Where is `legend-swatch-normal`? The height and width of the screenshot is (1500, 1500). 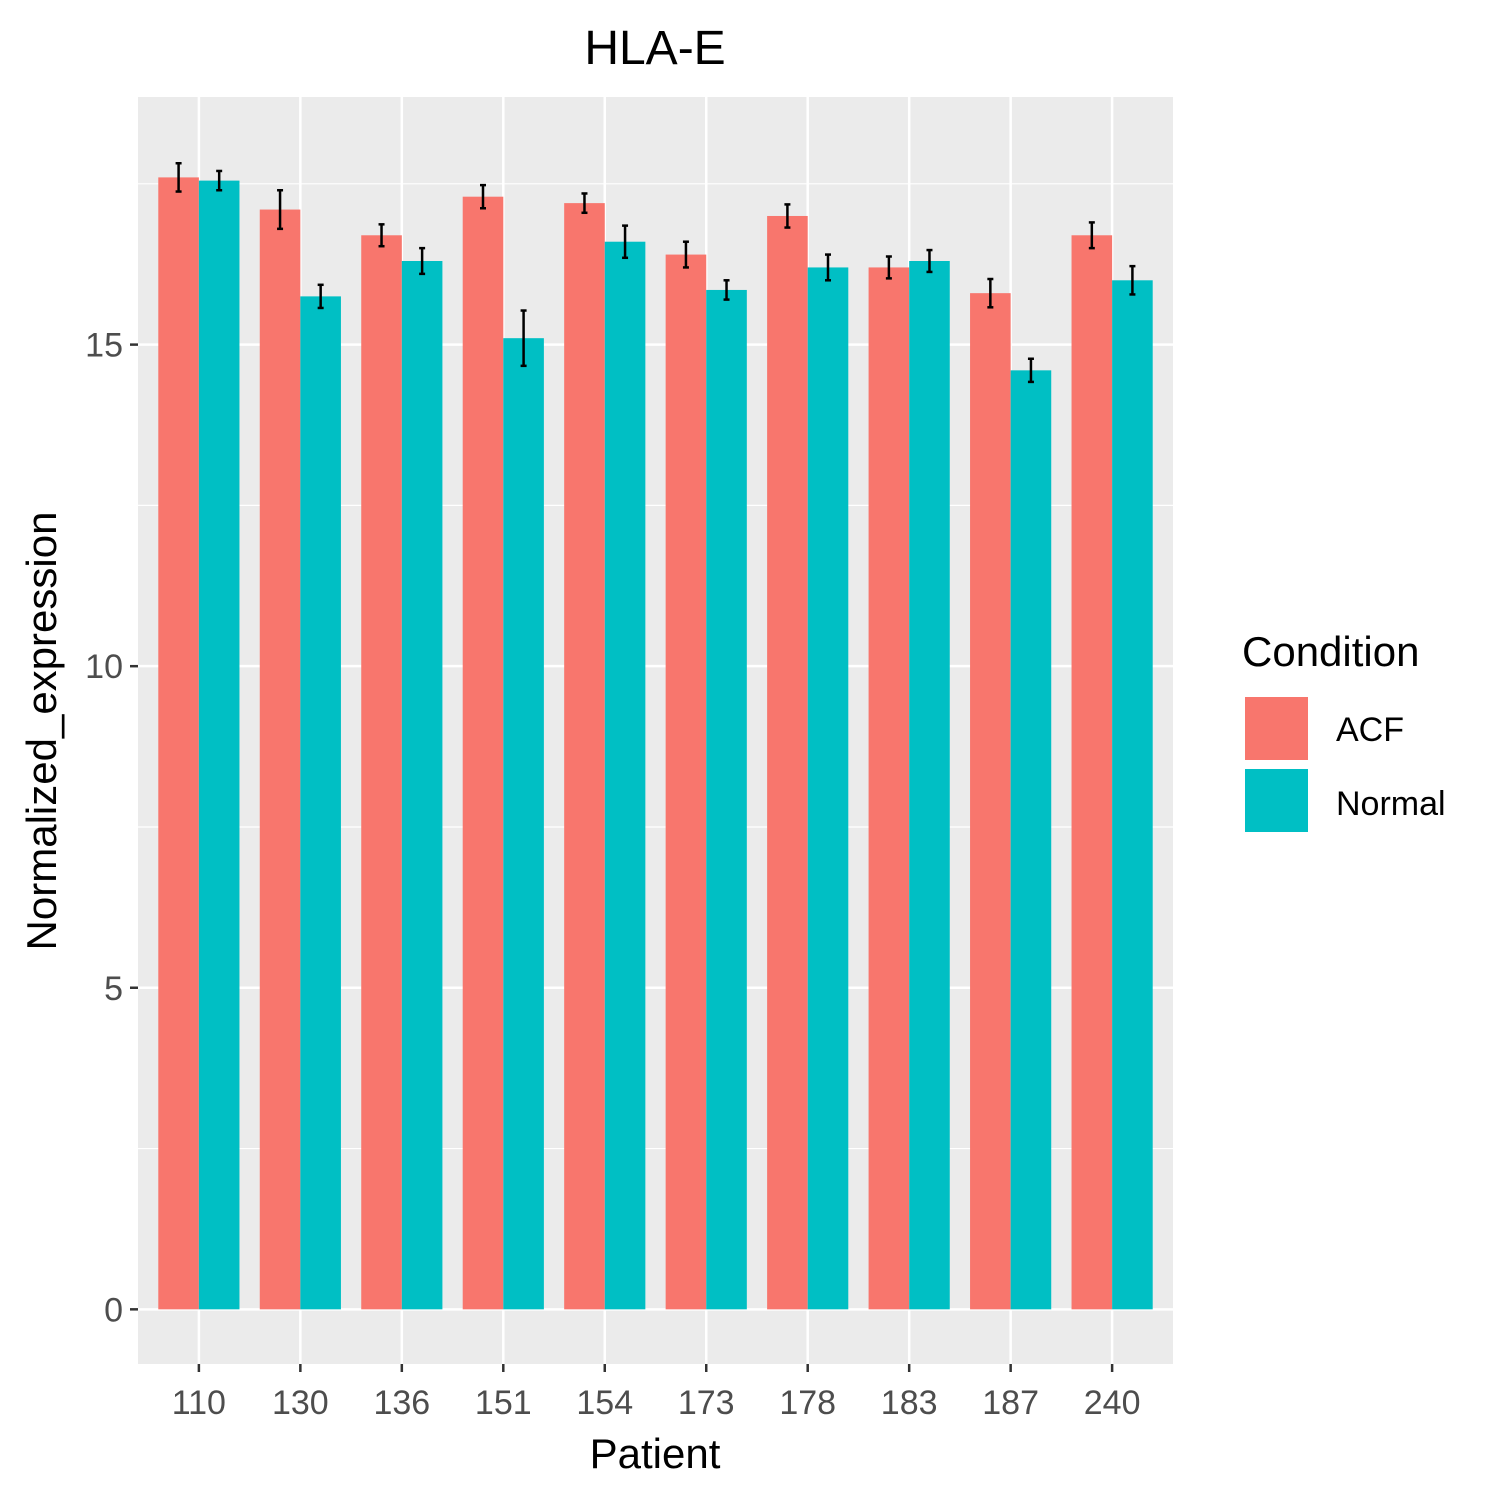 legend-swatch-normal is located at coordinates (1276, 800).